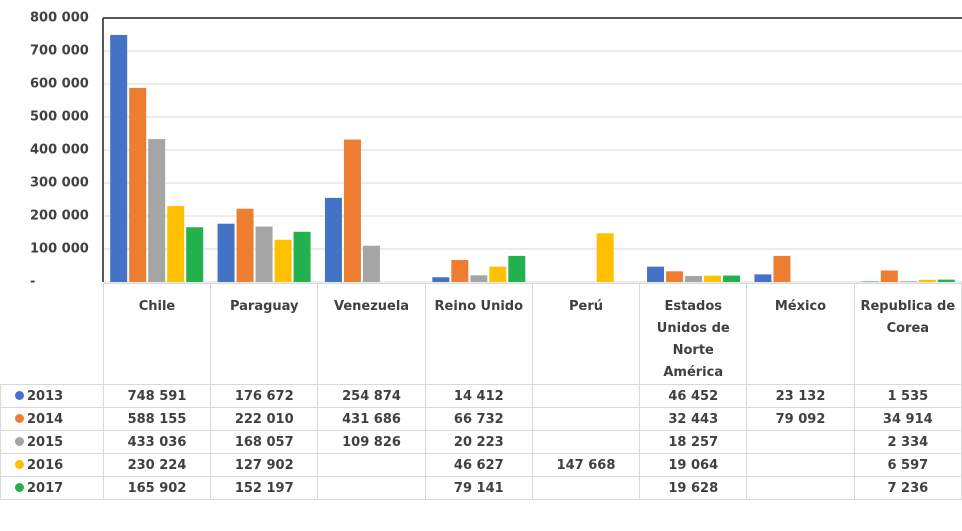 The image size is (962, 531). I want to click on legend-label: 2017, so click(45, 488).